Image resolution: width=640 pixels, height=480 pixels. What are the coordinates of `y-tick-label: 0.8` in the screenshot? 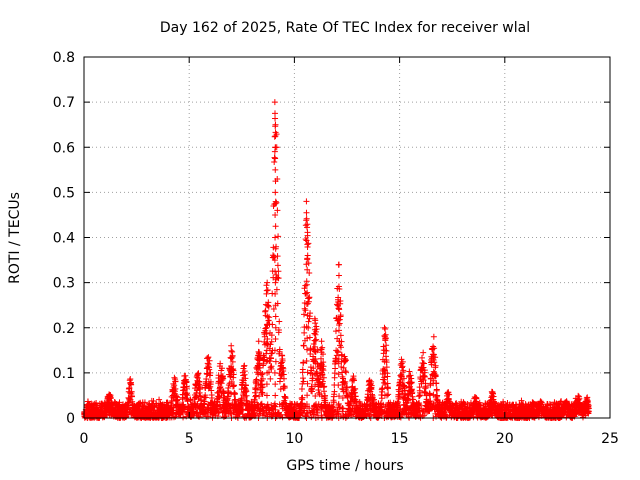 It's located at (64, 58).